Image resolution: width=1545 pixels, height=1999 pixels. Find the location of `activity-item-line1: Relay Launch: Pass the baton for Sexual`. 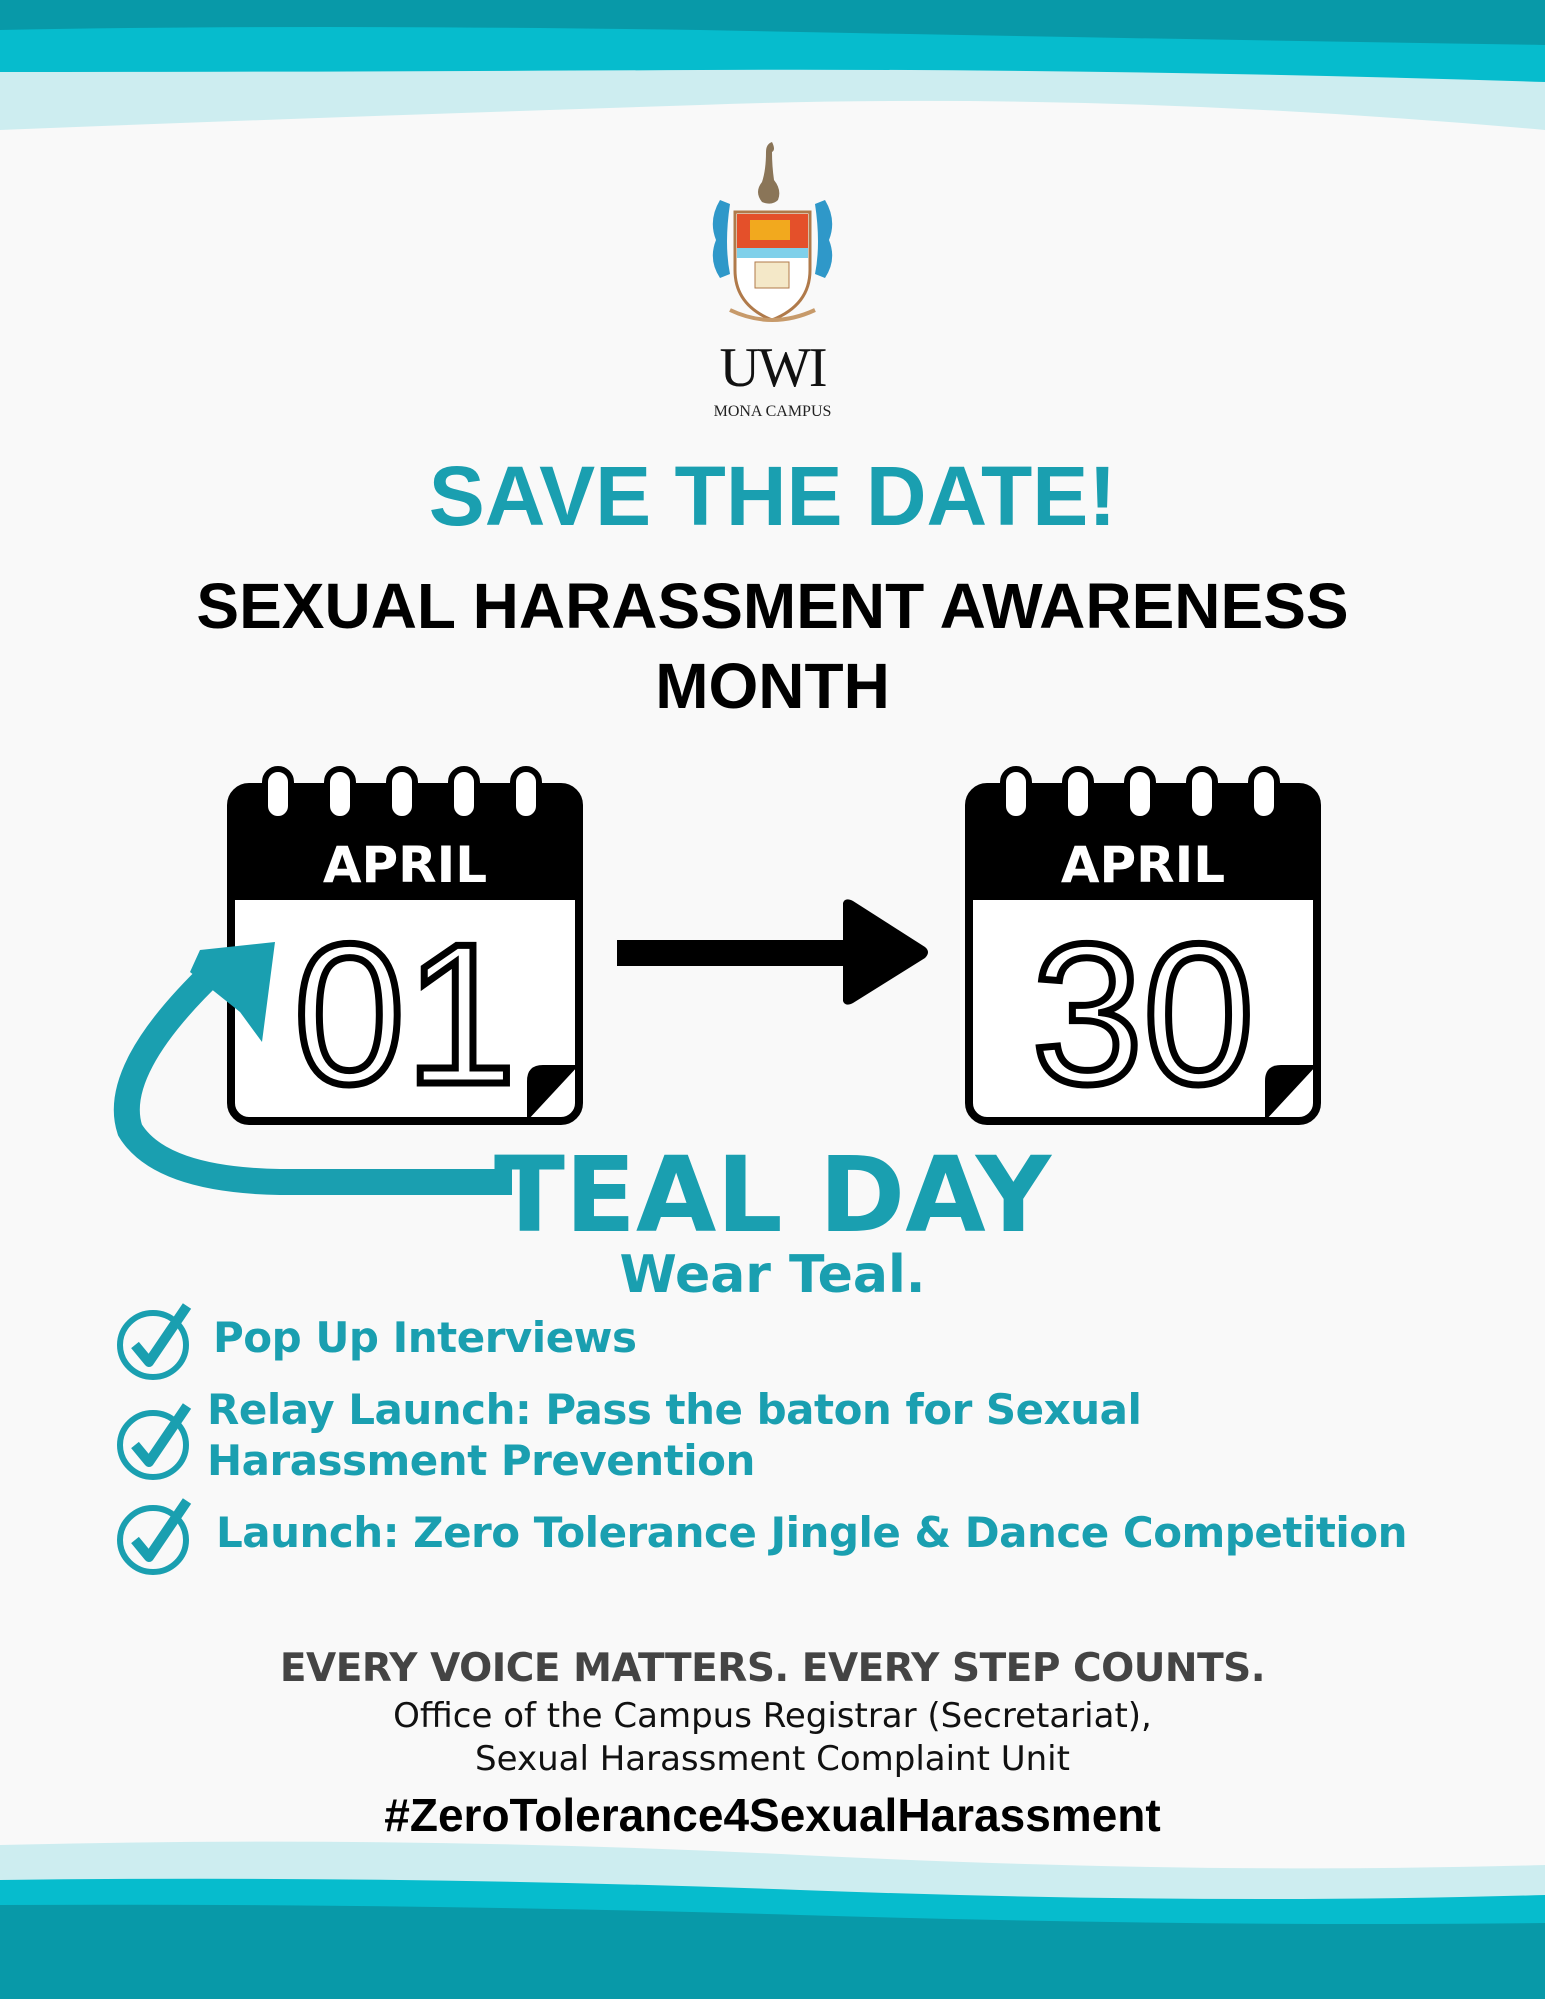

activity-item-line1: Relay Launch: Pass the baton for Sexual is located at coordinates (674, 1409).